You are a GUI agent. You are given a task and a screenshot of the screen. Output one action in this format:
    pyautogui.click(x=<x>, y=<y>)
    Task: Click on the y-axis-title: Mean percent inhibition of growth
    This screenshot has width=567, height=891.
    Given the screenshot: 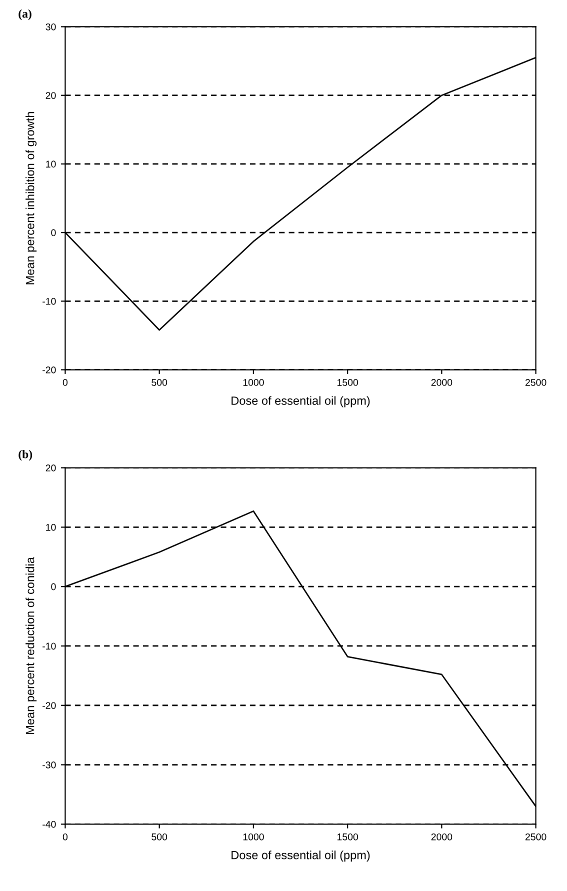 What is the action you would take?
    pyautogui.click(x=31, y=198)
    